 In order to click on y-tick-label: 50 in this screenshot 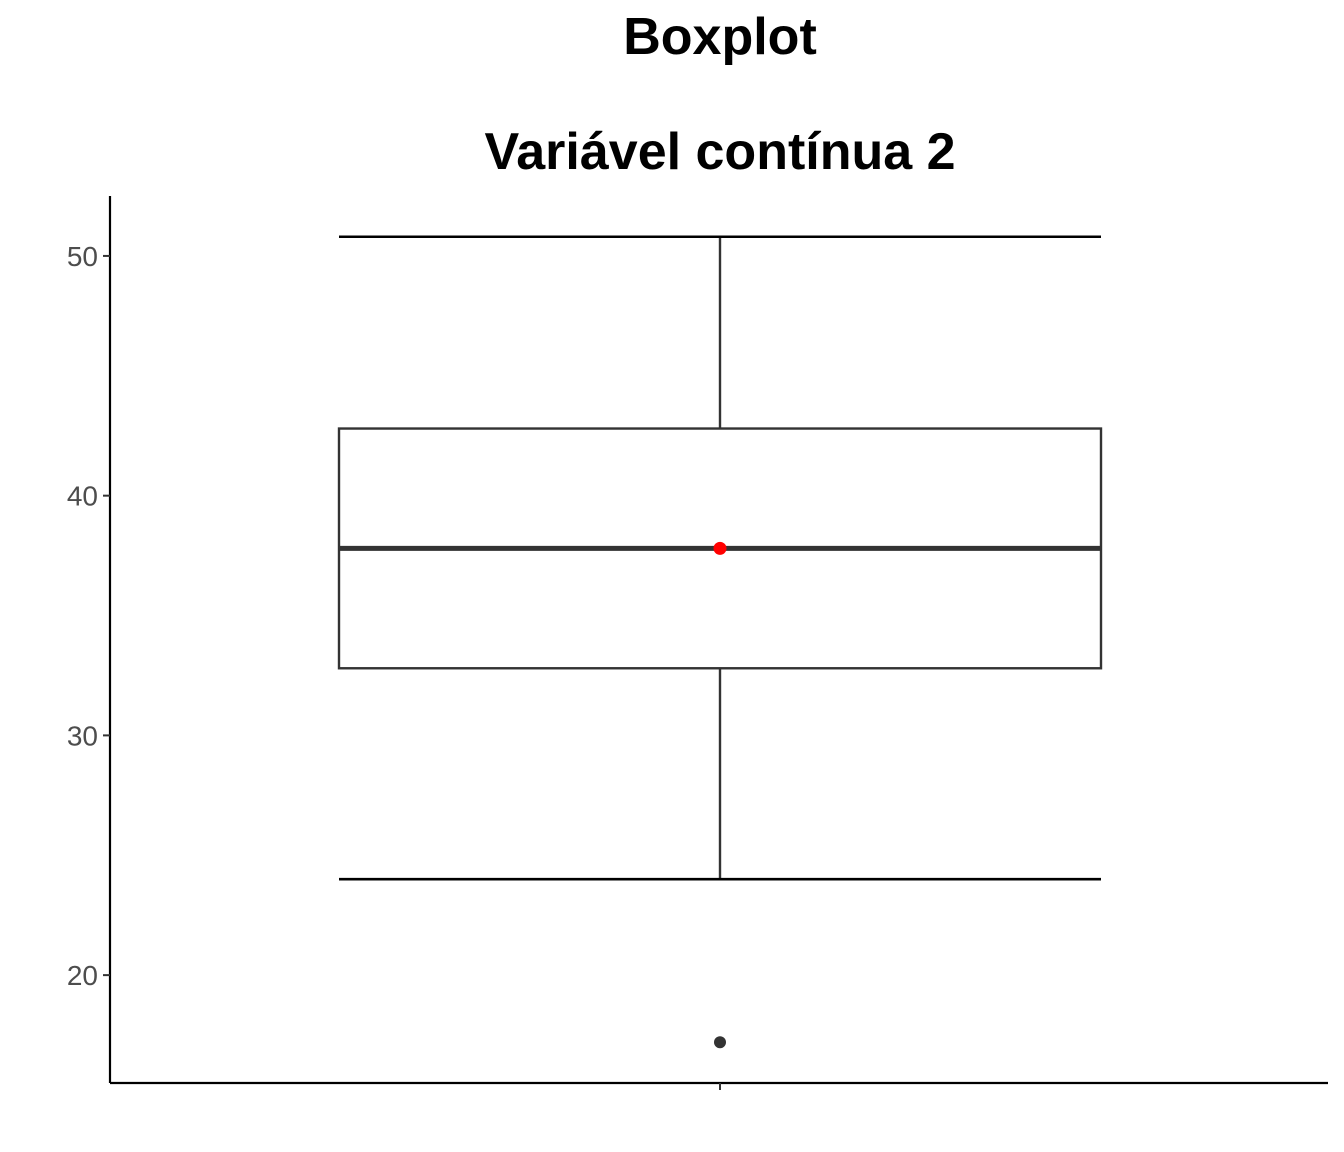, I will do `click(82, 256)`.